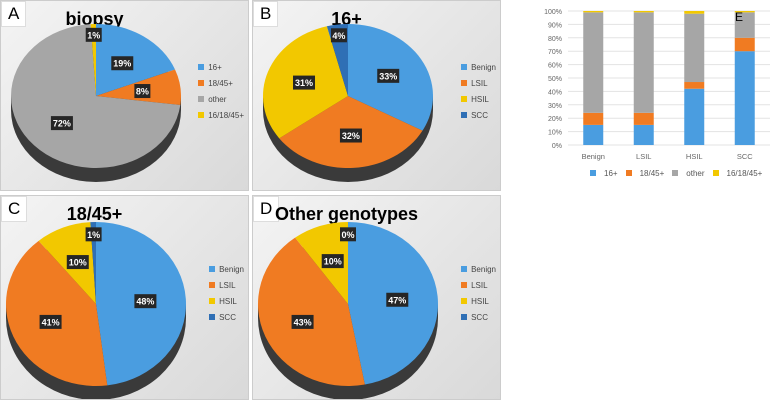 The width and height of the screenshot is (772, 400). I want to click on x-tick-label: HSIL, so click(694, 156).